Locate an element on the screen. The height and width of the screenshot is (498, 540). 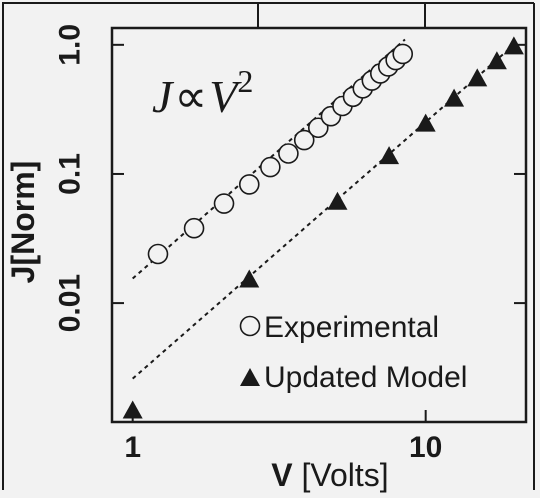
annotation-rhs: V is located at coordinates (225, 96).